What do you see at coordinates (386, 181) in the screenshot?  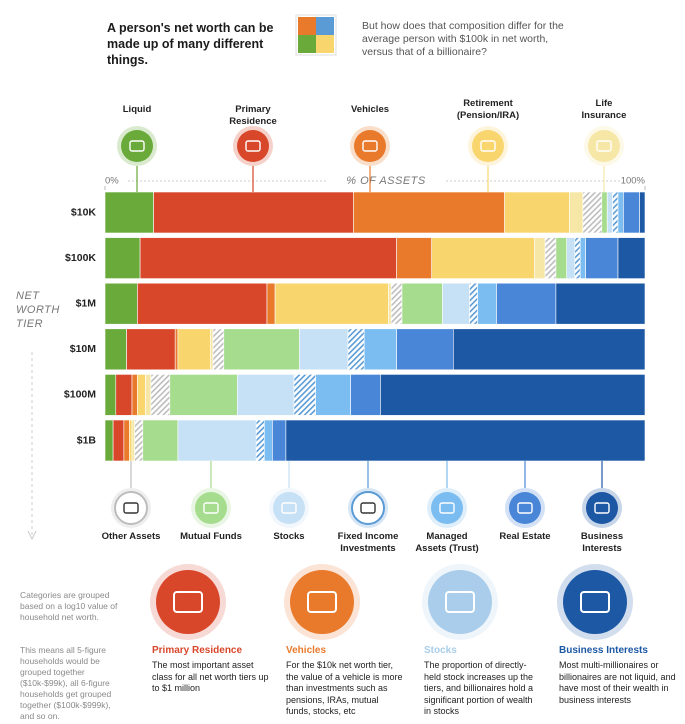 I see `x-axis-label: % OF ASSETS` at bounding box center [386, 181].